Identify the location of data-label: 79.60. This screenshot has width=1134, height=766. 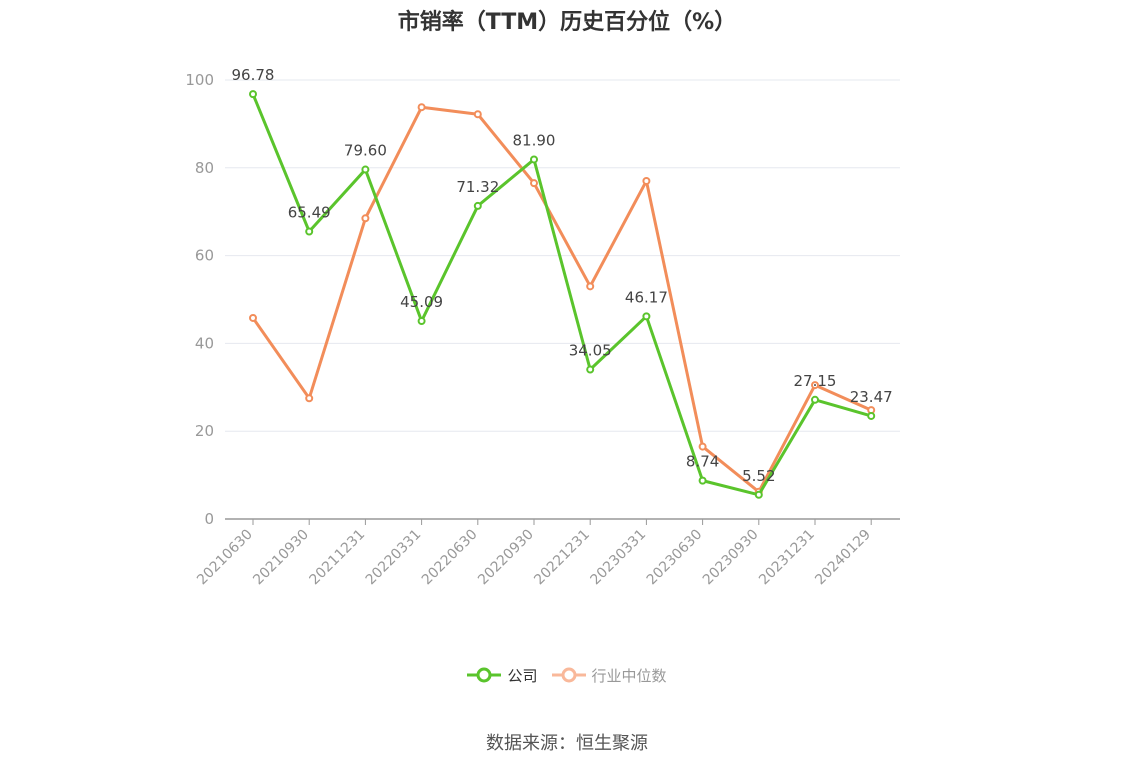
(365, 151).